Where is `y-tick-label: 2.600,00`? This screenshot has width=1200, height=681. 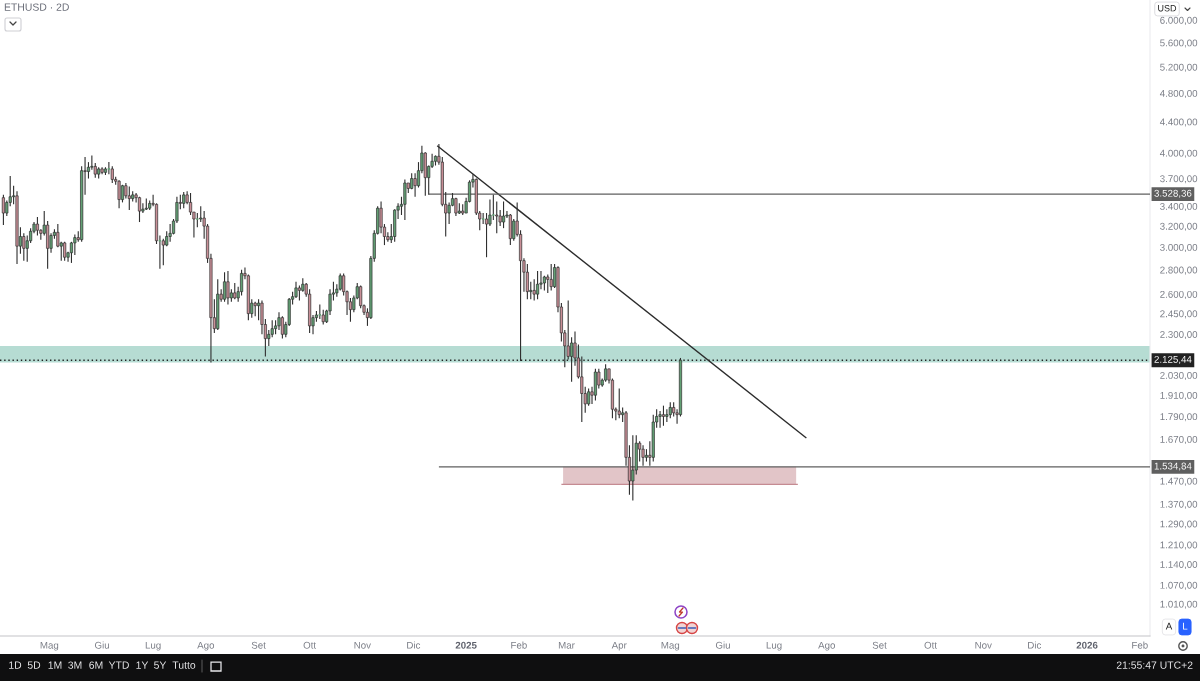 y-tick-label: 2.600,00 is located at coordinates (1179, 294).